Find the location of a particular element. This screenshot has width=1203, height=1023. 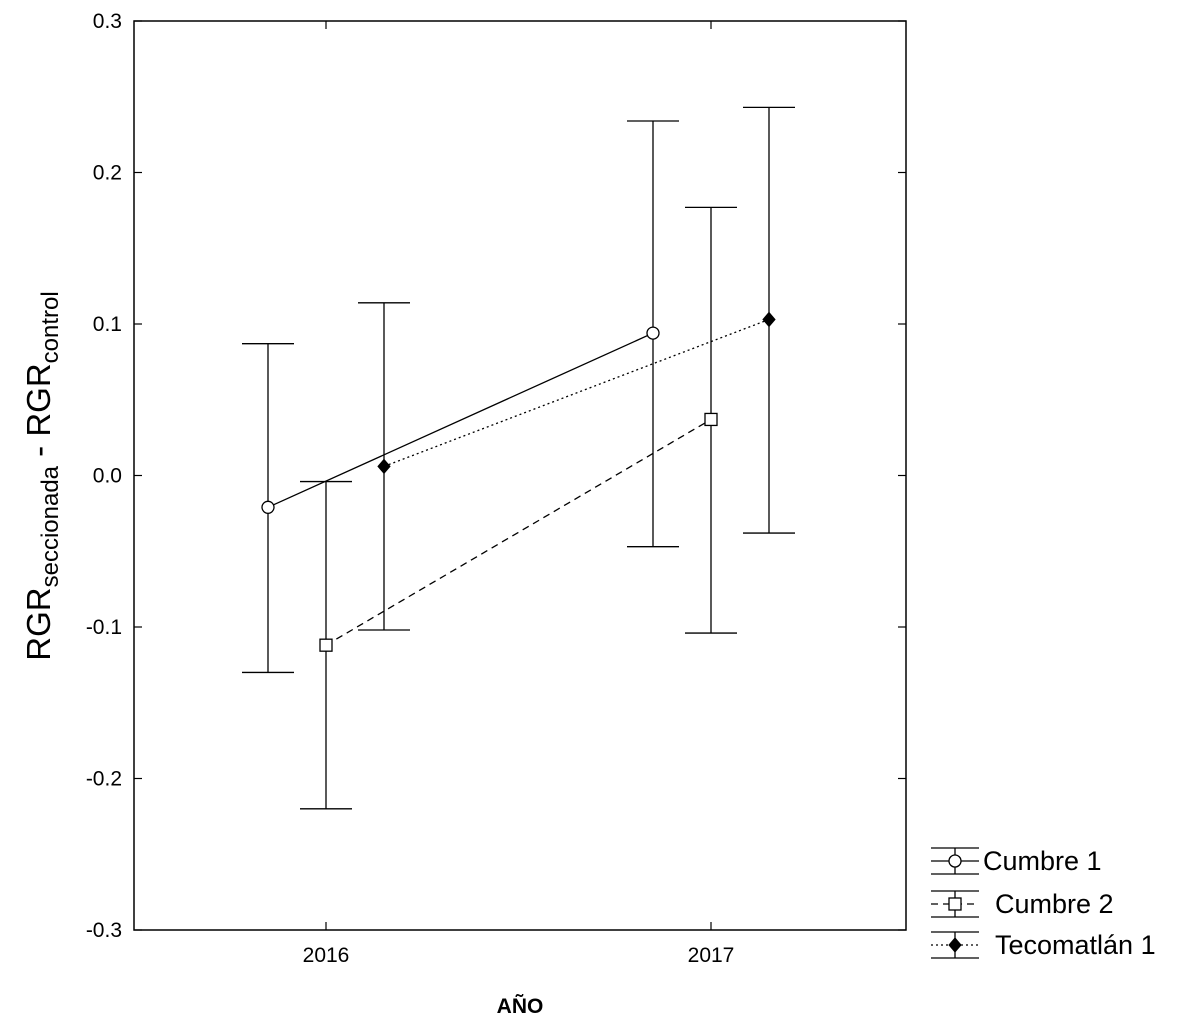

y-tick-label: 0.2 is located at coordinates (107, 173).